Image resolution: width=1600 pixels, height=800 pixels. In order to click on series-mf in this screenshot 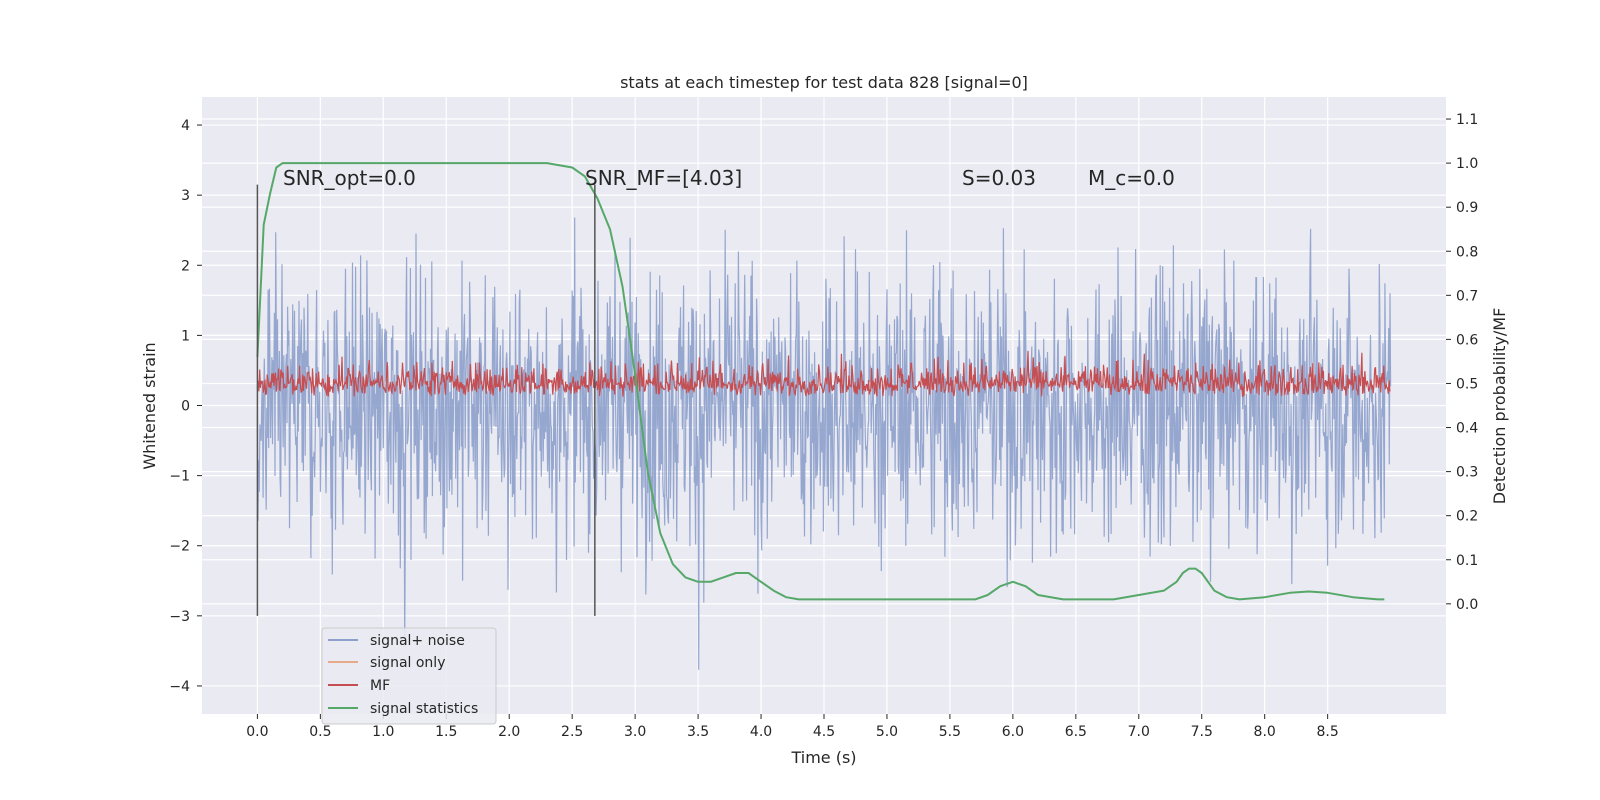, I will do `click(823, 373)`.